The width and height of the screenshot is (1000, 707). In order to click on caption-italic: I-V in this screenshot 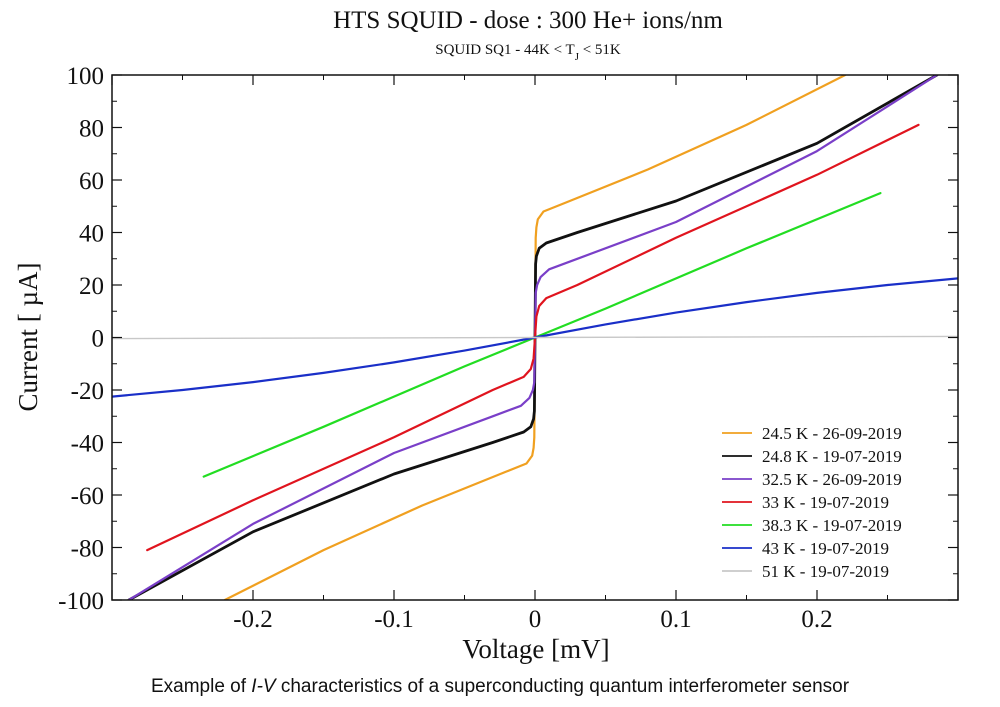, I will do `click(263, 686)`.